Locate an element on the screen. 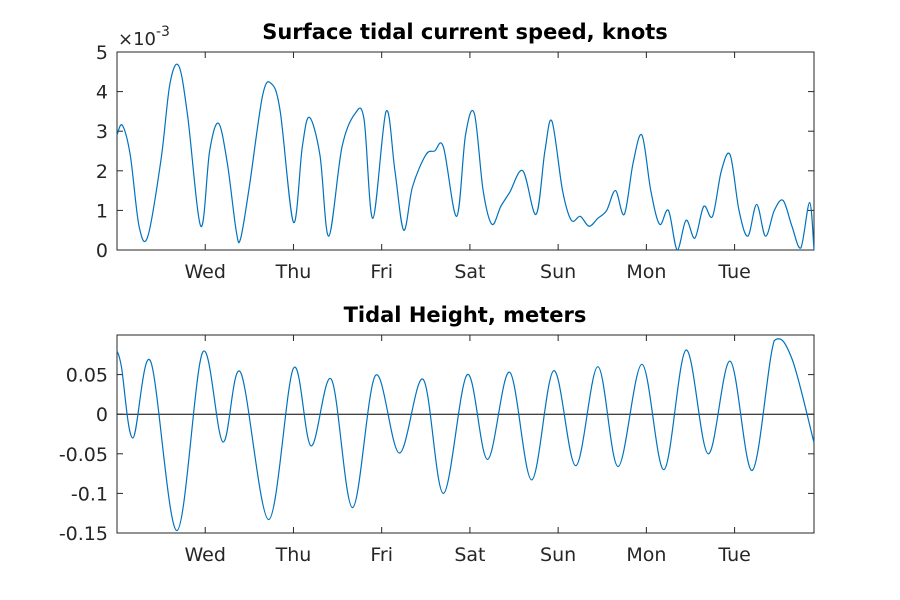 Image resolution: width=900 pixels, height=600 pixels. chart-title: Tidal Height, meters is located at coordinates (465, 315).